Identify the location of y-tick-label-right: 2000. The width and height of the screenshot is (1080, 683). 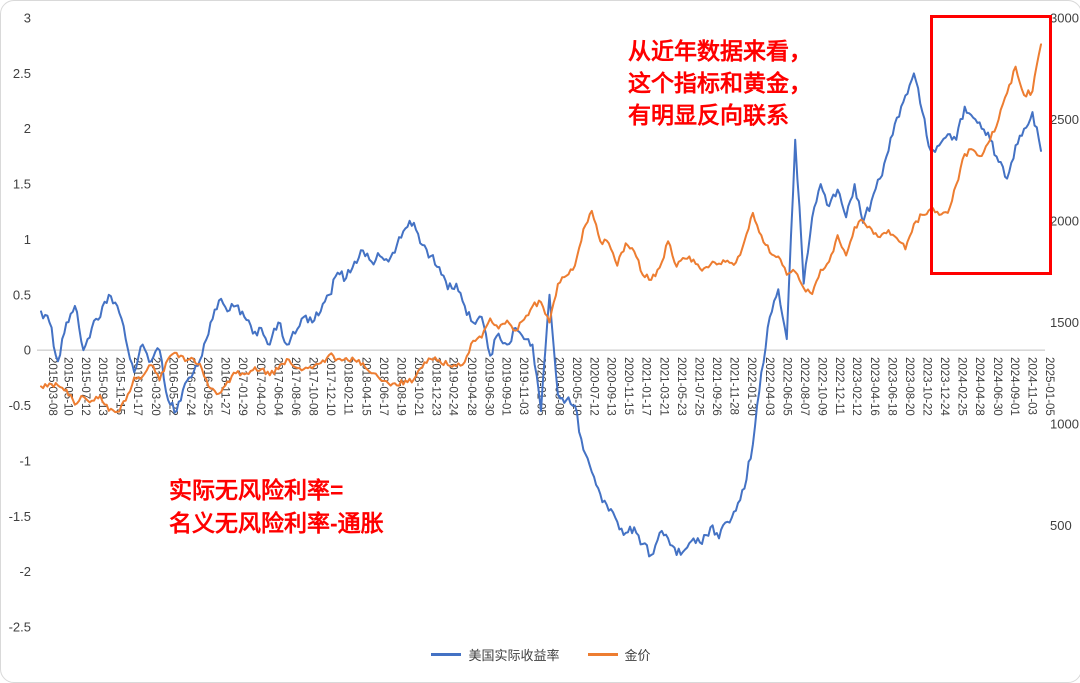
(1064, 221).